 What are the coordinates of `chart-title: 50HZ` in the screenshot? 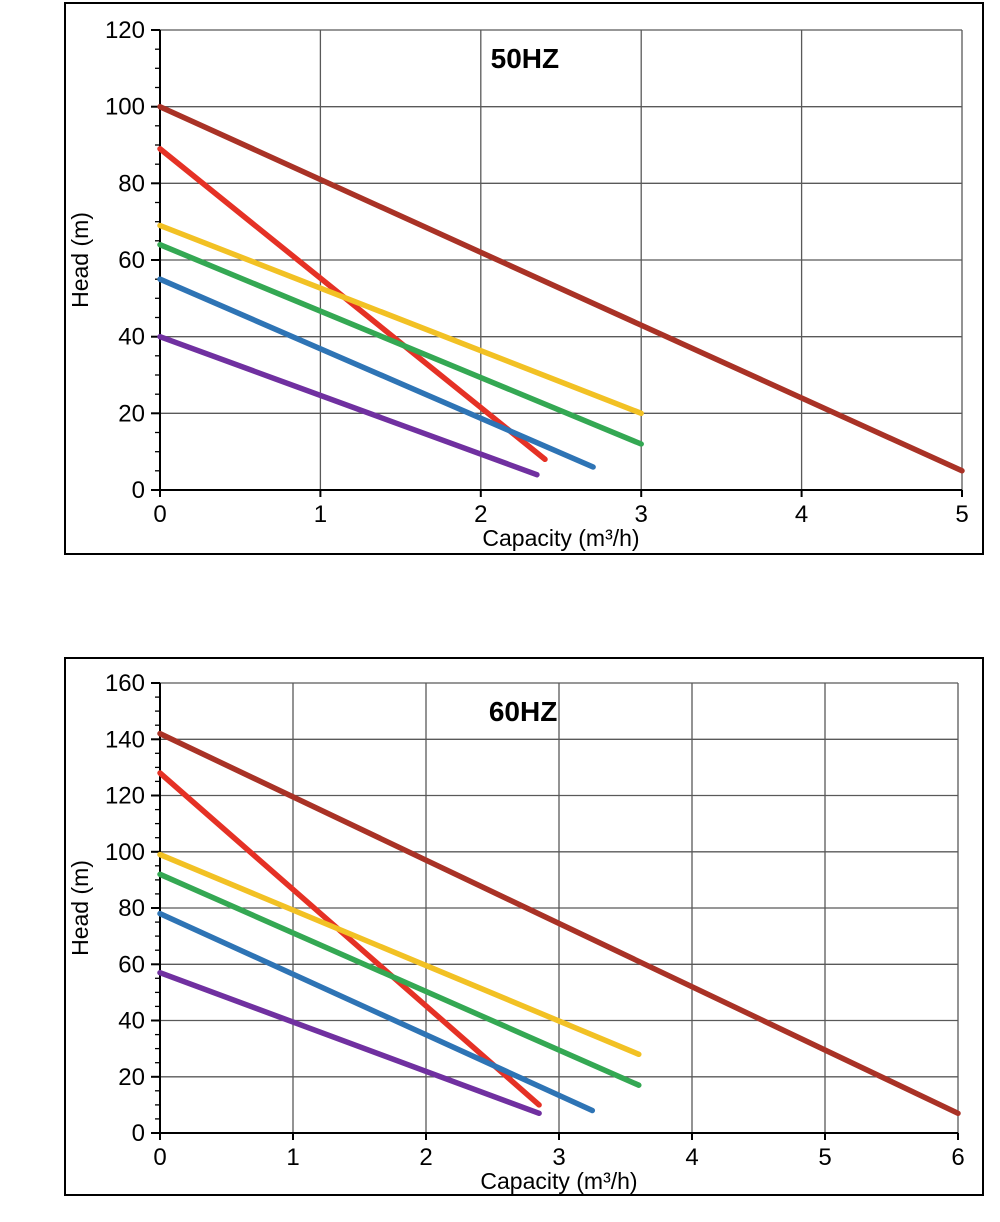 It's located at (525, 58).